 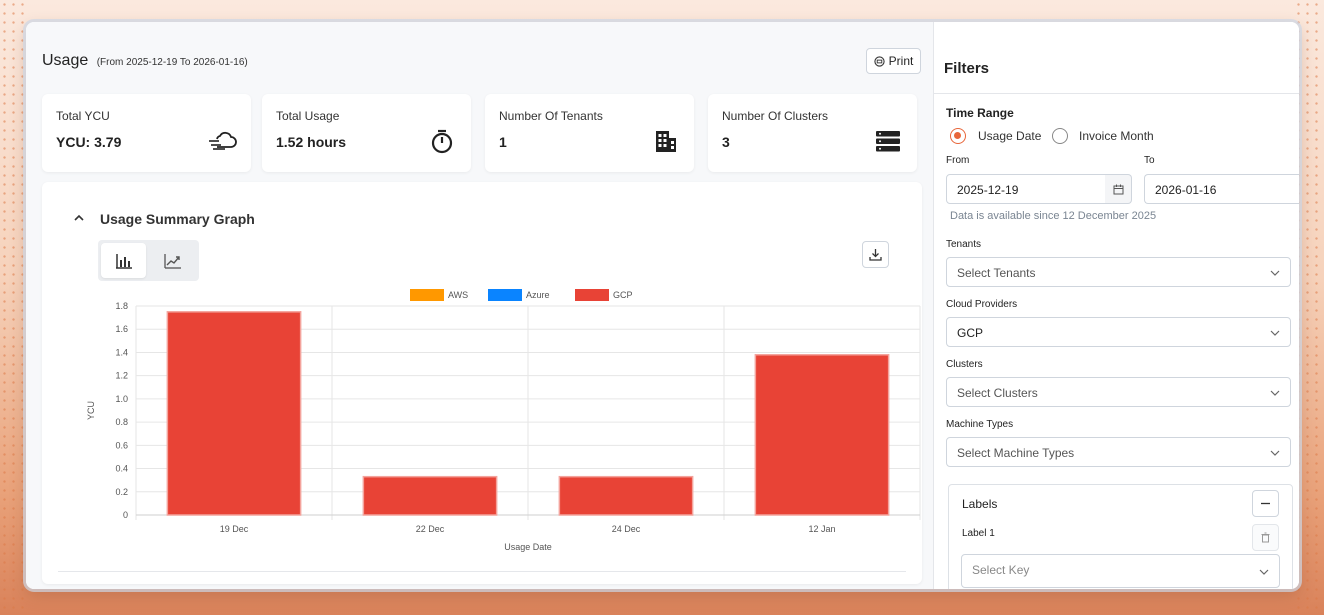 I want to click on tenants-placeholder: Select Tenants, so click(x=996, y=273).